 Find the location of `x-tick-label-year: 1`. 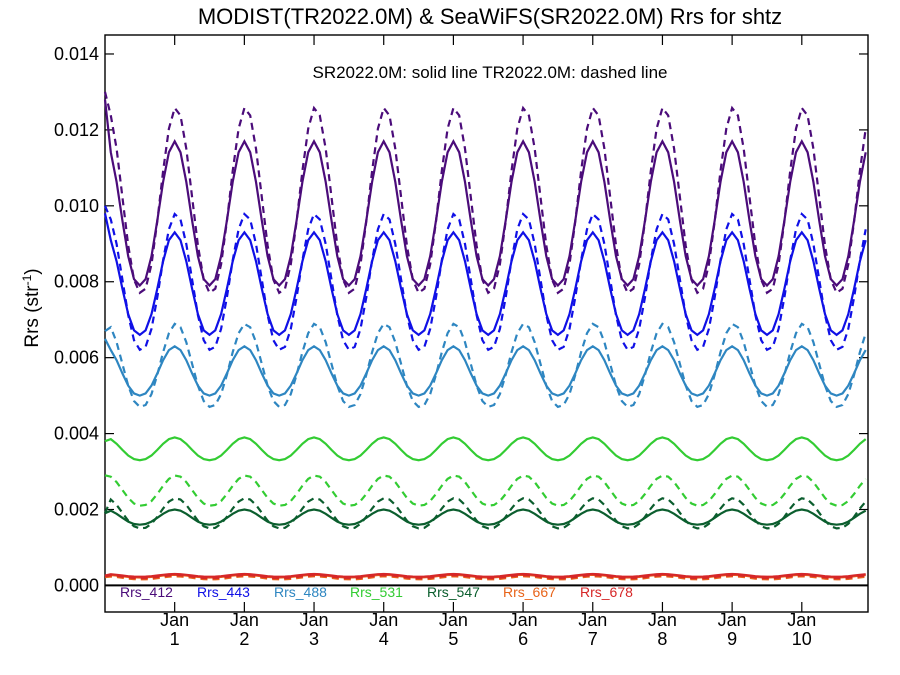

x-tick-label-year: 1 is located at coordinates (175, 639).